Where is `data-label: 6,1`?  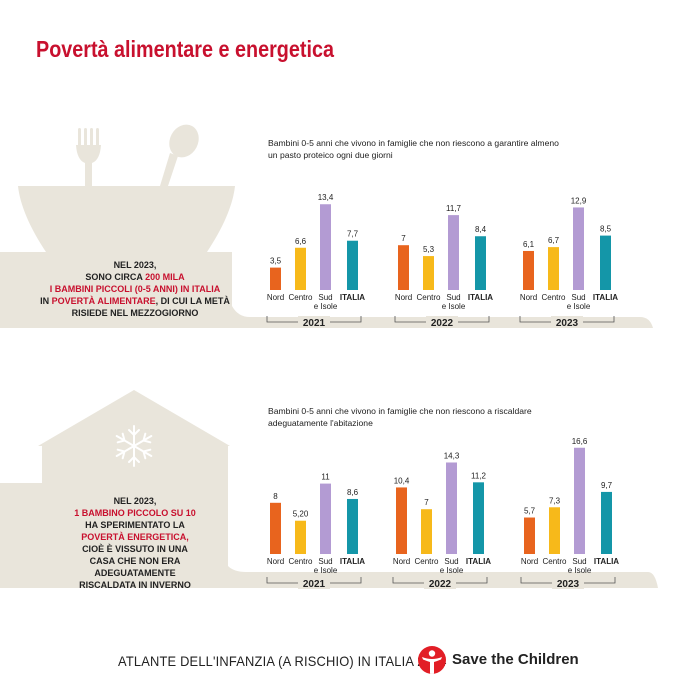
data-label: 6,1 is located at coordinates (529, 244).